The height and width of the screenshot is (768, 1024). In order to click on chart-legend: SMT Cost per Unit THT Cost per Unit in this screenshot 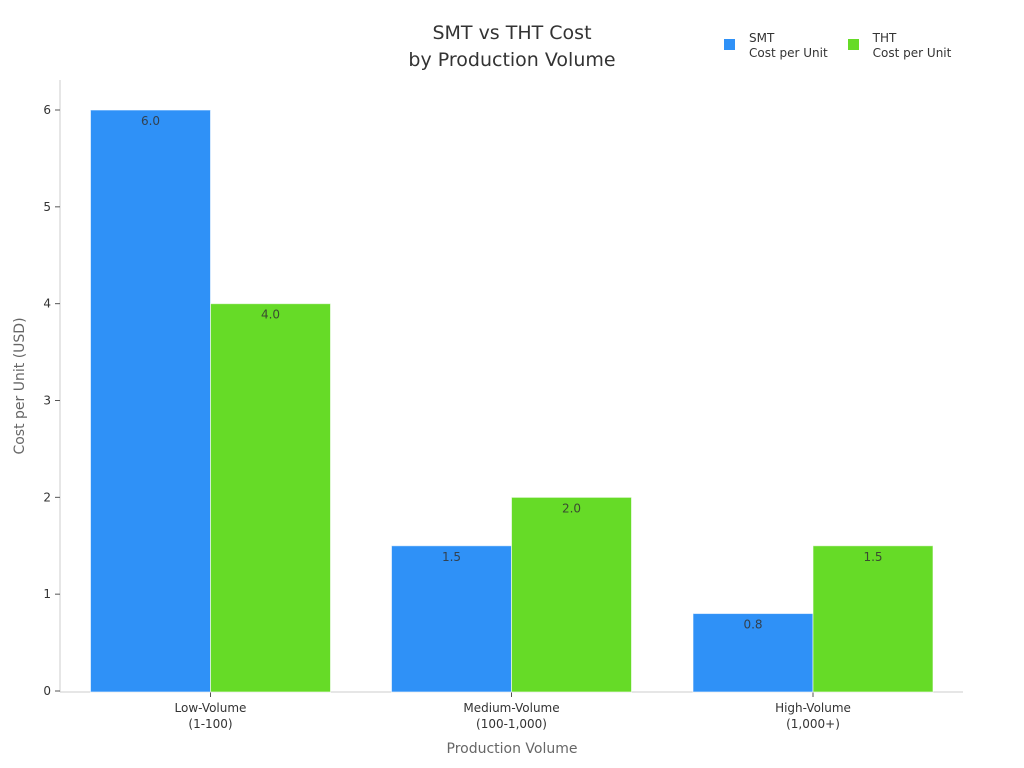, I will do `click(837, 46)`.